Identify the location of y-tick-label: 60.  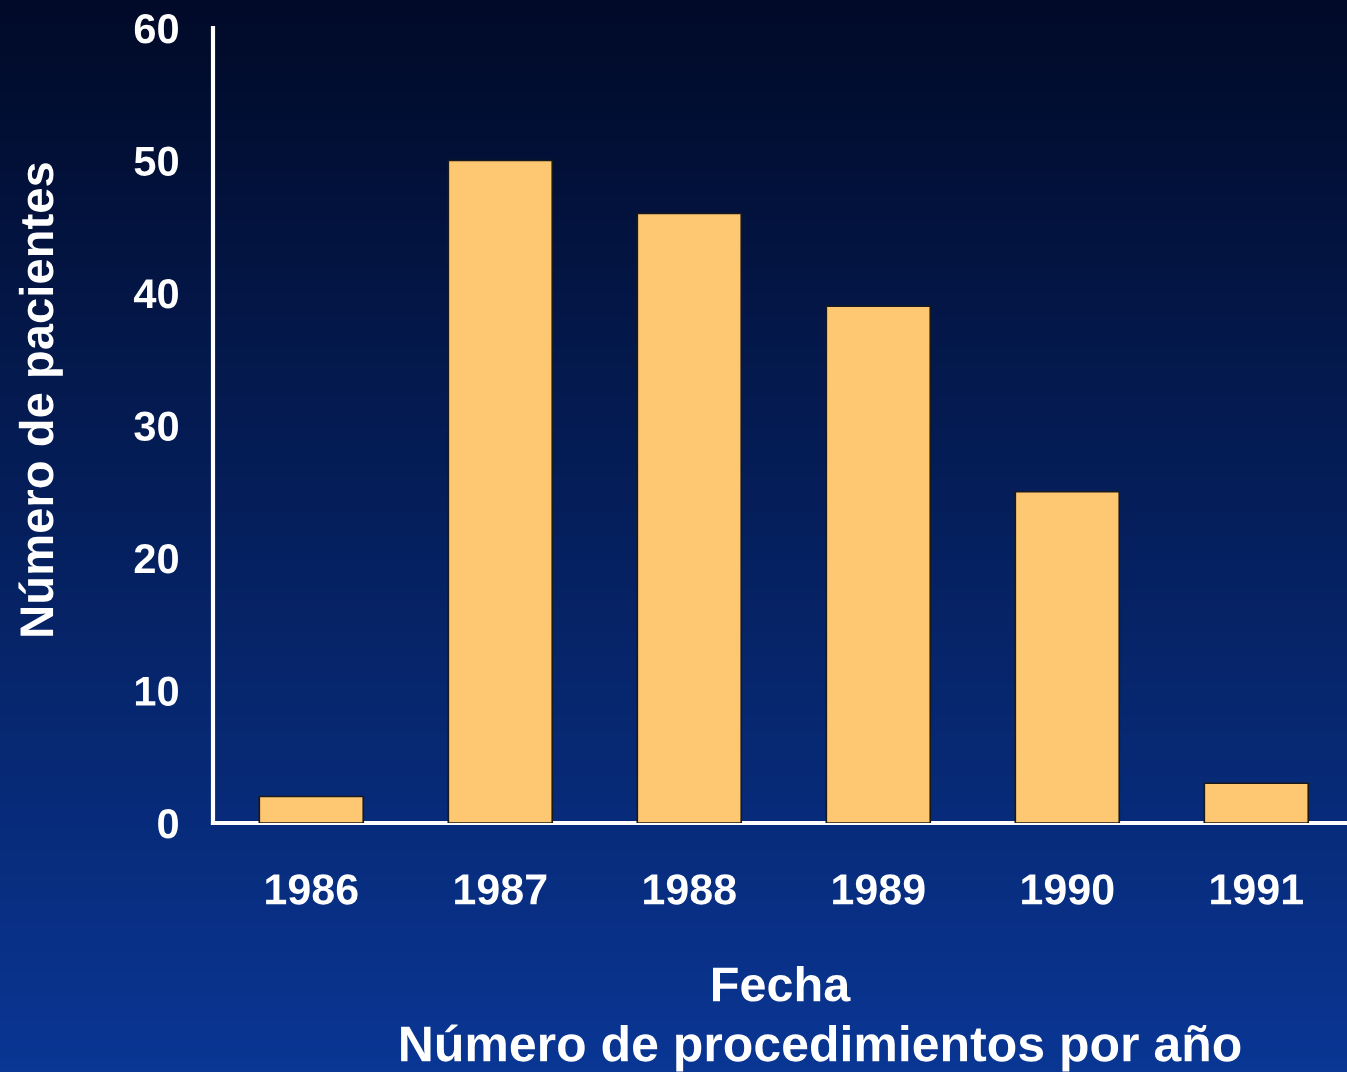
(156, 29).